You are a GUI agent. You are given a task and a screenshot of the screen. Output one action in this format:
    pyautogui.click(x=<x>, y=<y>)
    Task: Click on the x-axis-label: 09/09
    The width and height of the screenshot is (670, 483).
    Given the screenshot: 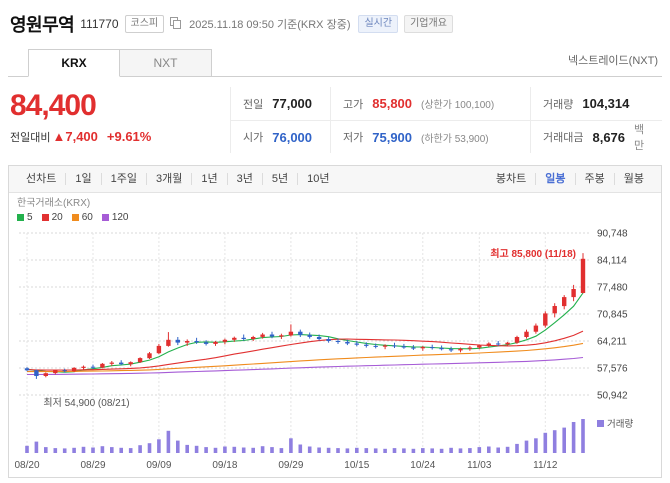 What is the action you would take?
    pyautogui.click(x=158, y=465)
    